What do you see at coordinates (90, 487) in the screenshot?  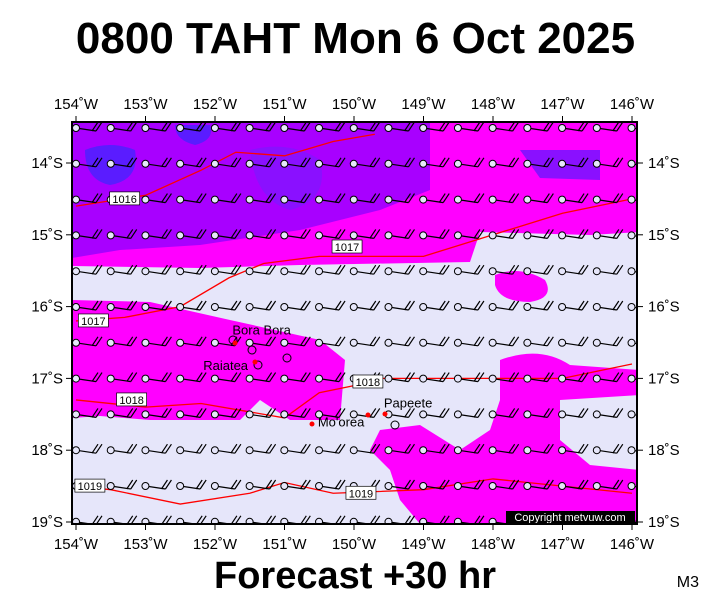 I see `isobar-label: 1019` at bounding box center [90, 487].